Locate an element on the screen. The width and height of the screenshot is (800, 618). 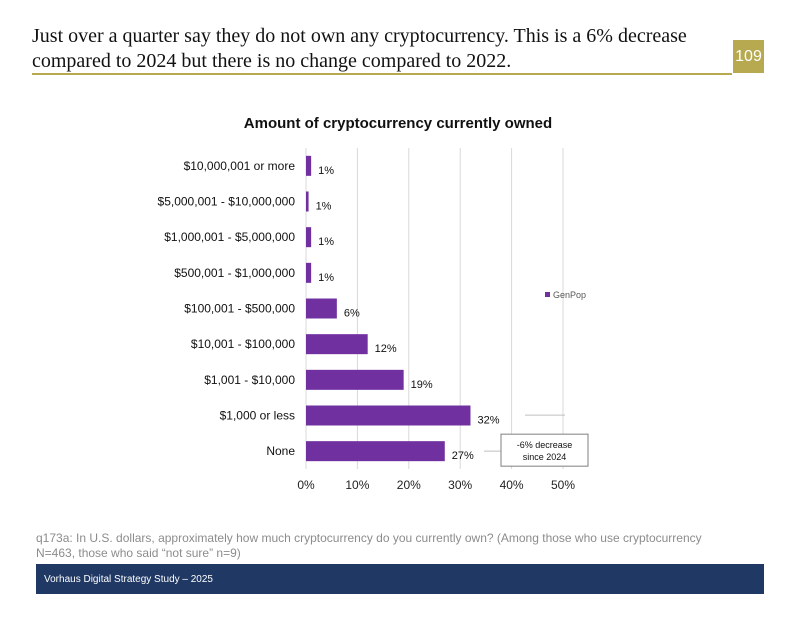
data-label: 19% is located at coordinates (422, 385).